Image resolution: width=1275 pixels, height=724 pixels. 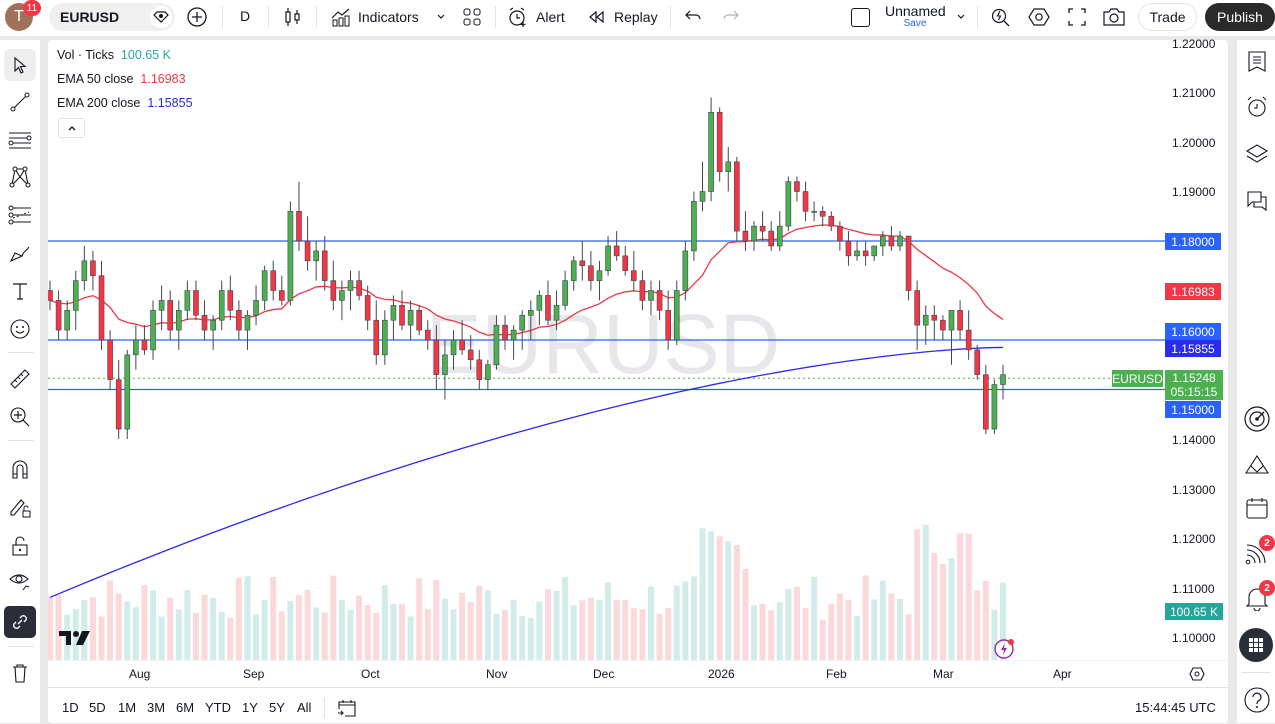 I want to click on ema200-legend: EMA 200 close 1.15855, so click(x=125, y=103).